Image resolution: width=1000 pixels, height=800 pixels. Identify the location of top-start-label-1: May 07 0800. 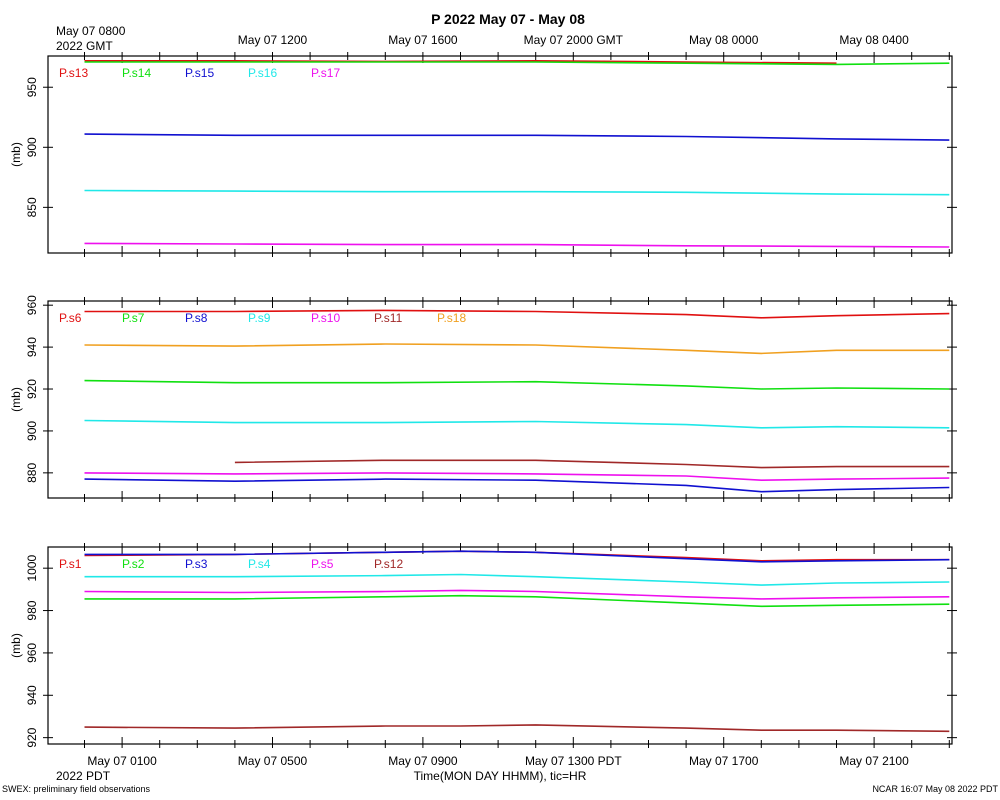
(91, 31).